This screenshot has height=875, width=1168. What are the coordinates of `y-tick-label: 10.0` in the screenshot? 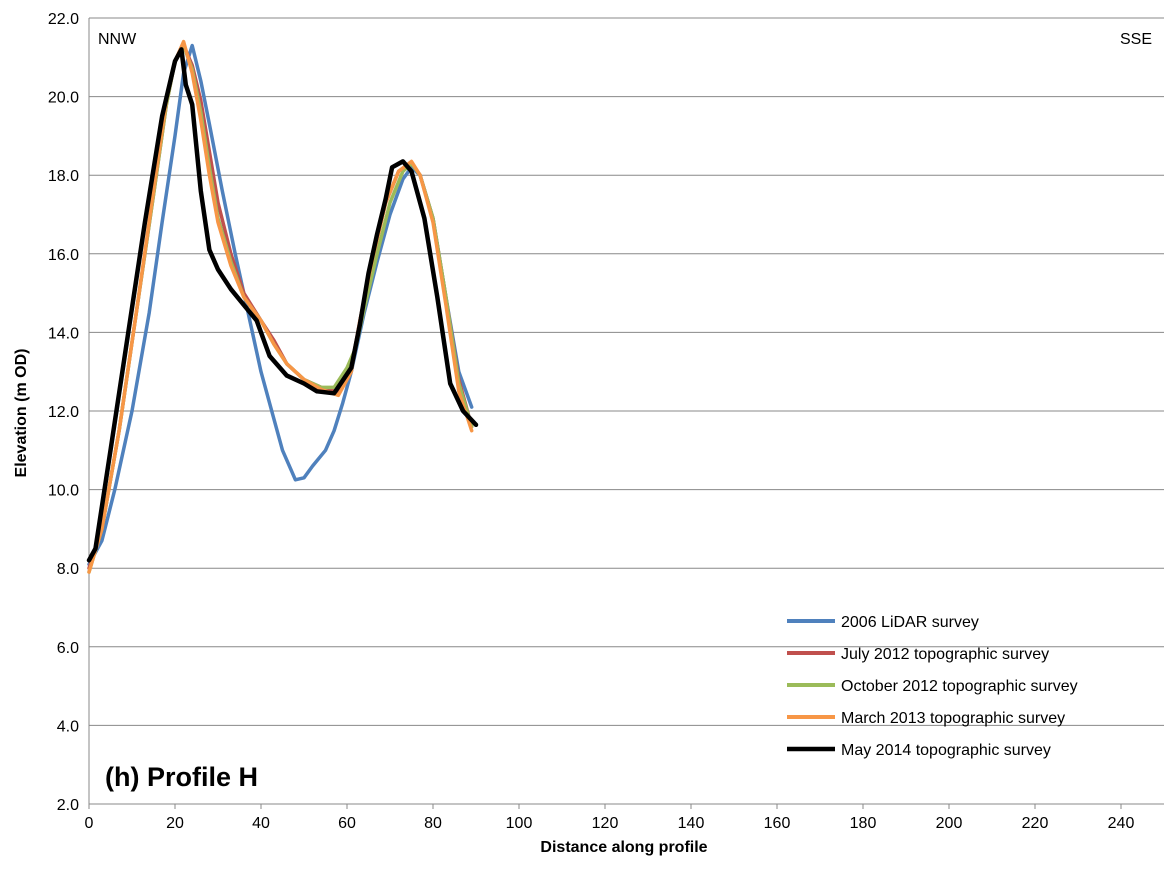 It's located at (63, 491).